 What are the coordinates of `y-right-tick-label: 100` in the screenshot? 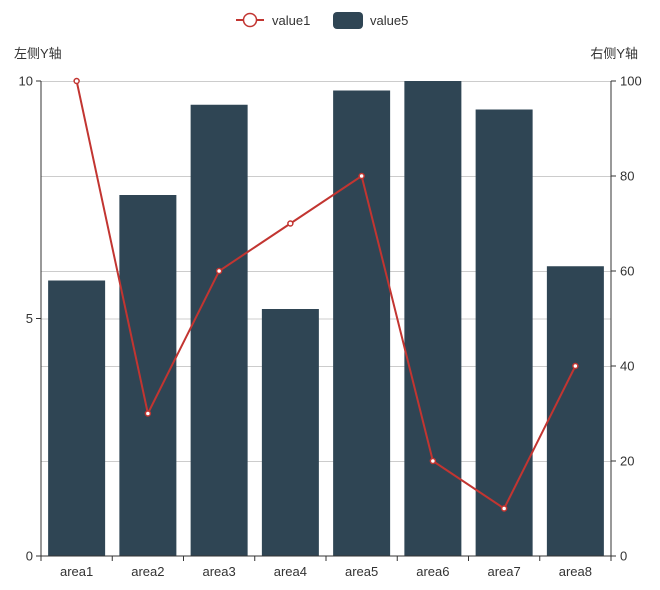 It's located at (631, 81).